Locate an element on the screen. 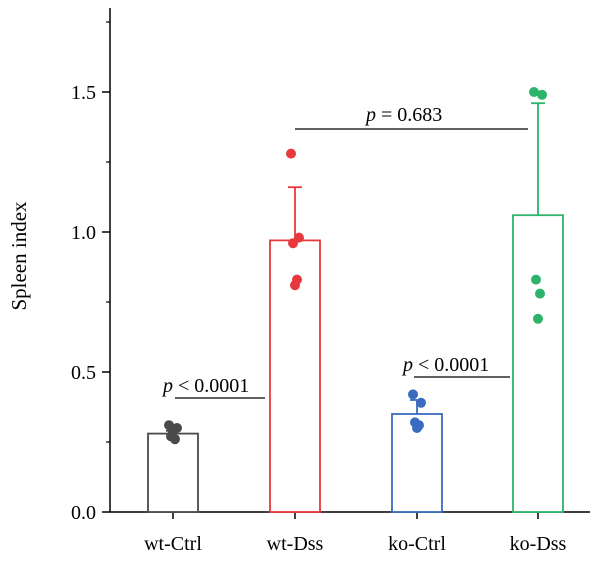  y-tick-label: 0.5 is located at coordinates (83, 373).